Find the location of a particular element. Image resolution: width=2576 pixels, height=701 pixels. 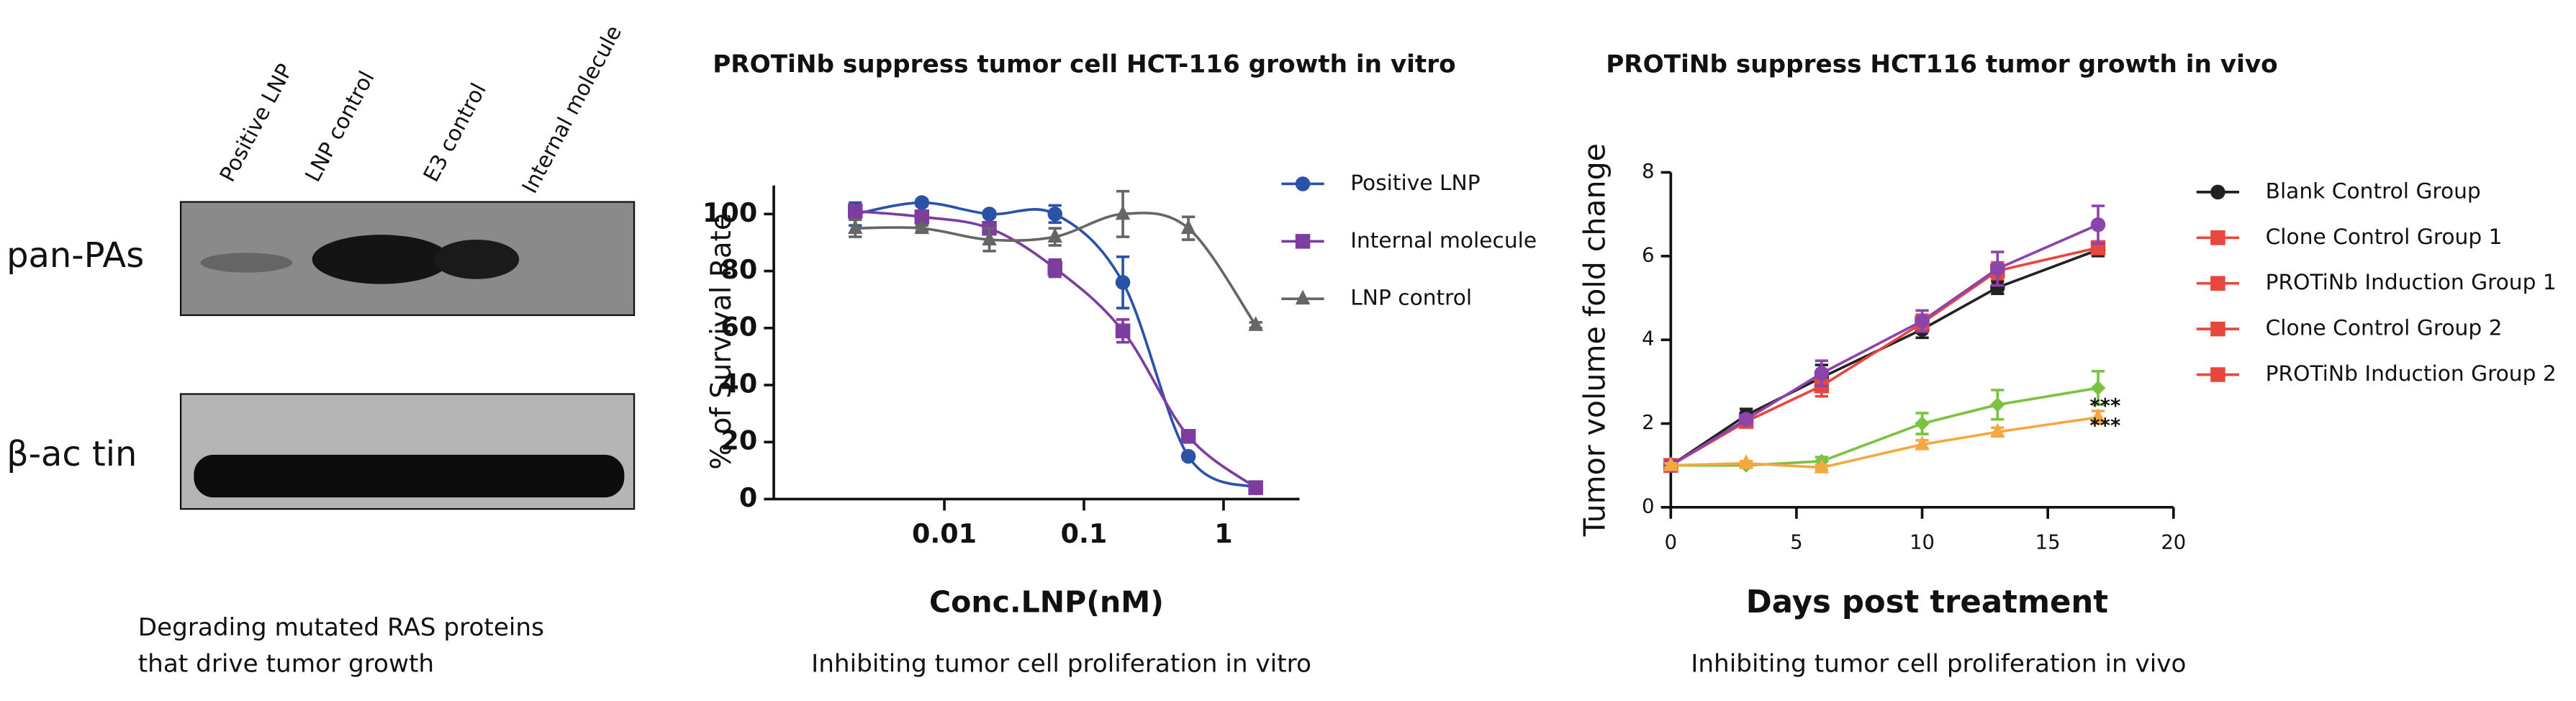

y-tick-label: 6 is located at coordinates (1648, 255).